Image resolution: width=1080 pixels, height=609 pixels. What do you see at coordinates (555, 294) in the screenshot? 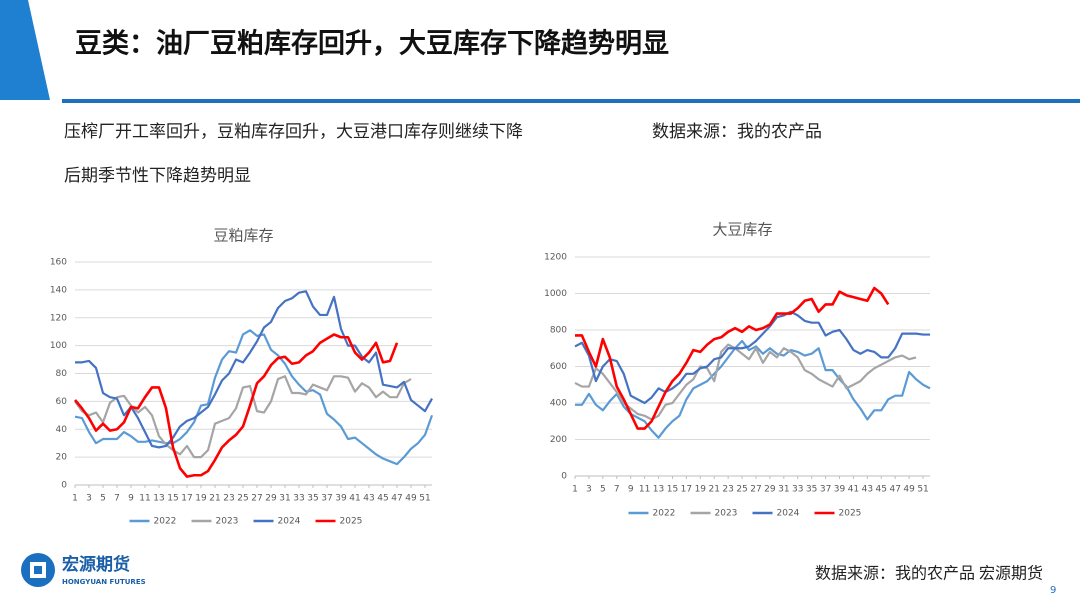
I see `y-tick-label: 1000` at bounding box center [555, 294].